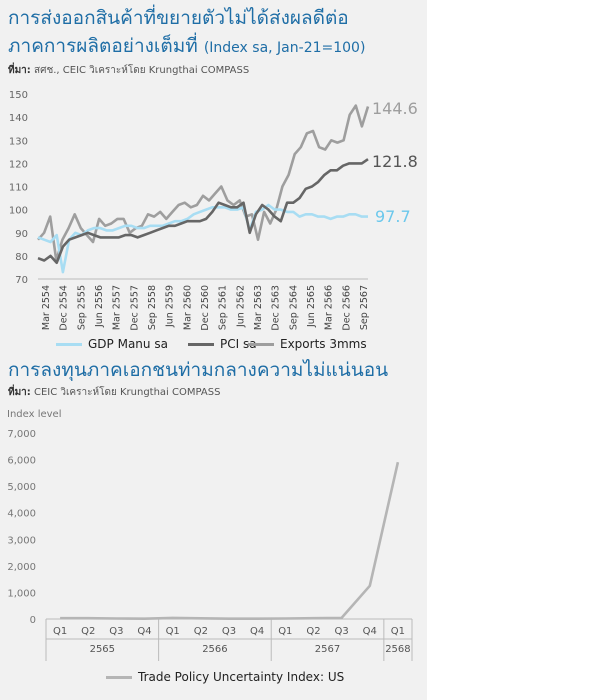 The image size is (600, 700). I want to click on chart1-series-line-pci, so click(203, 211).